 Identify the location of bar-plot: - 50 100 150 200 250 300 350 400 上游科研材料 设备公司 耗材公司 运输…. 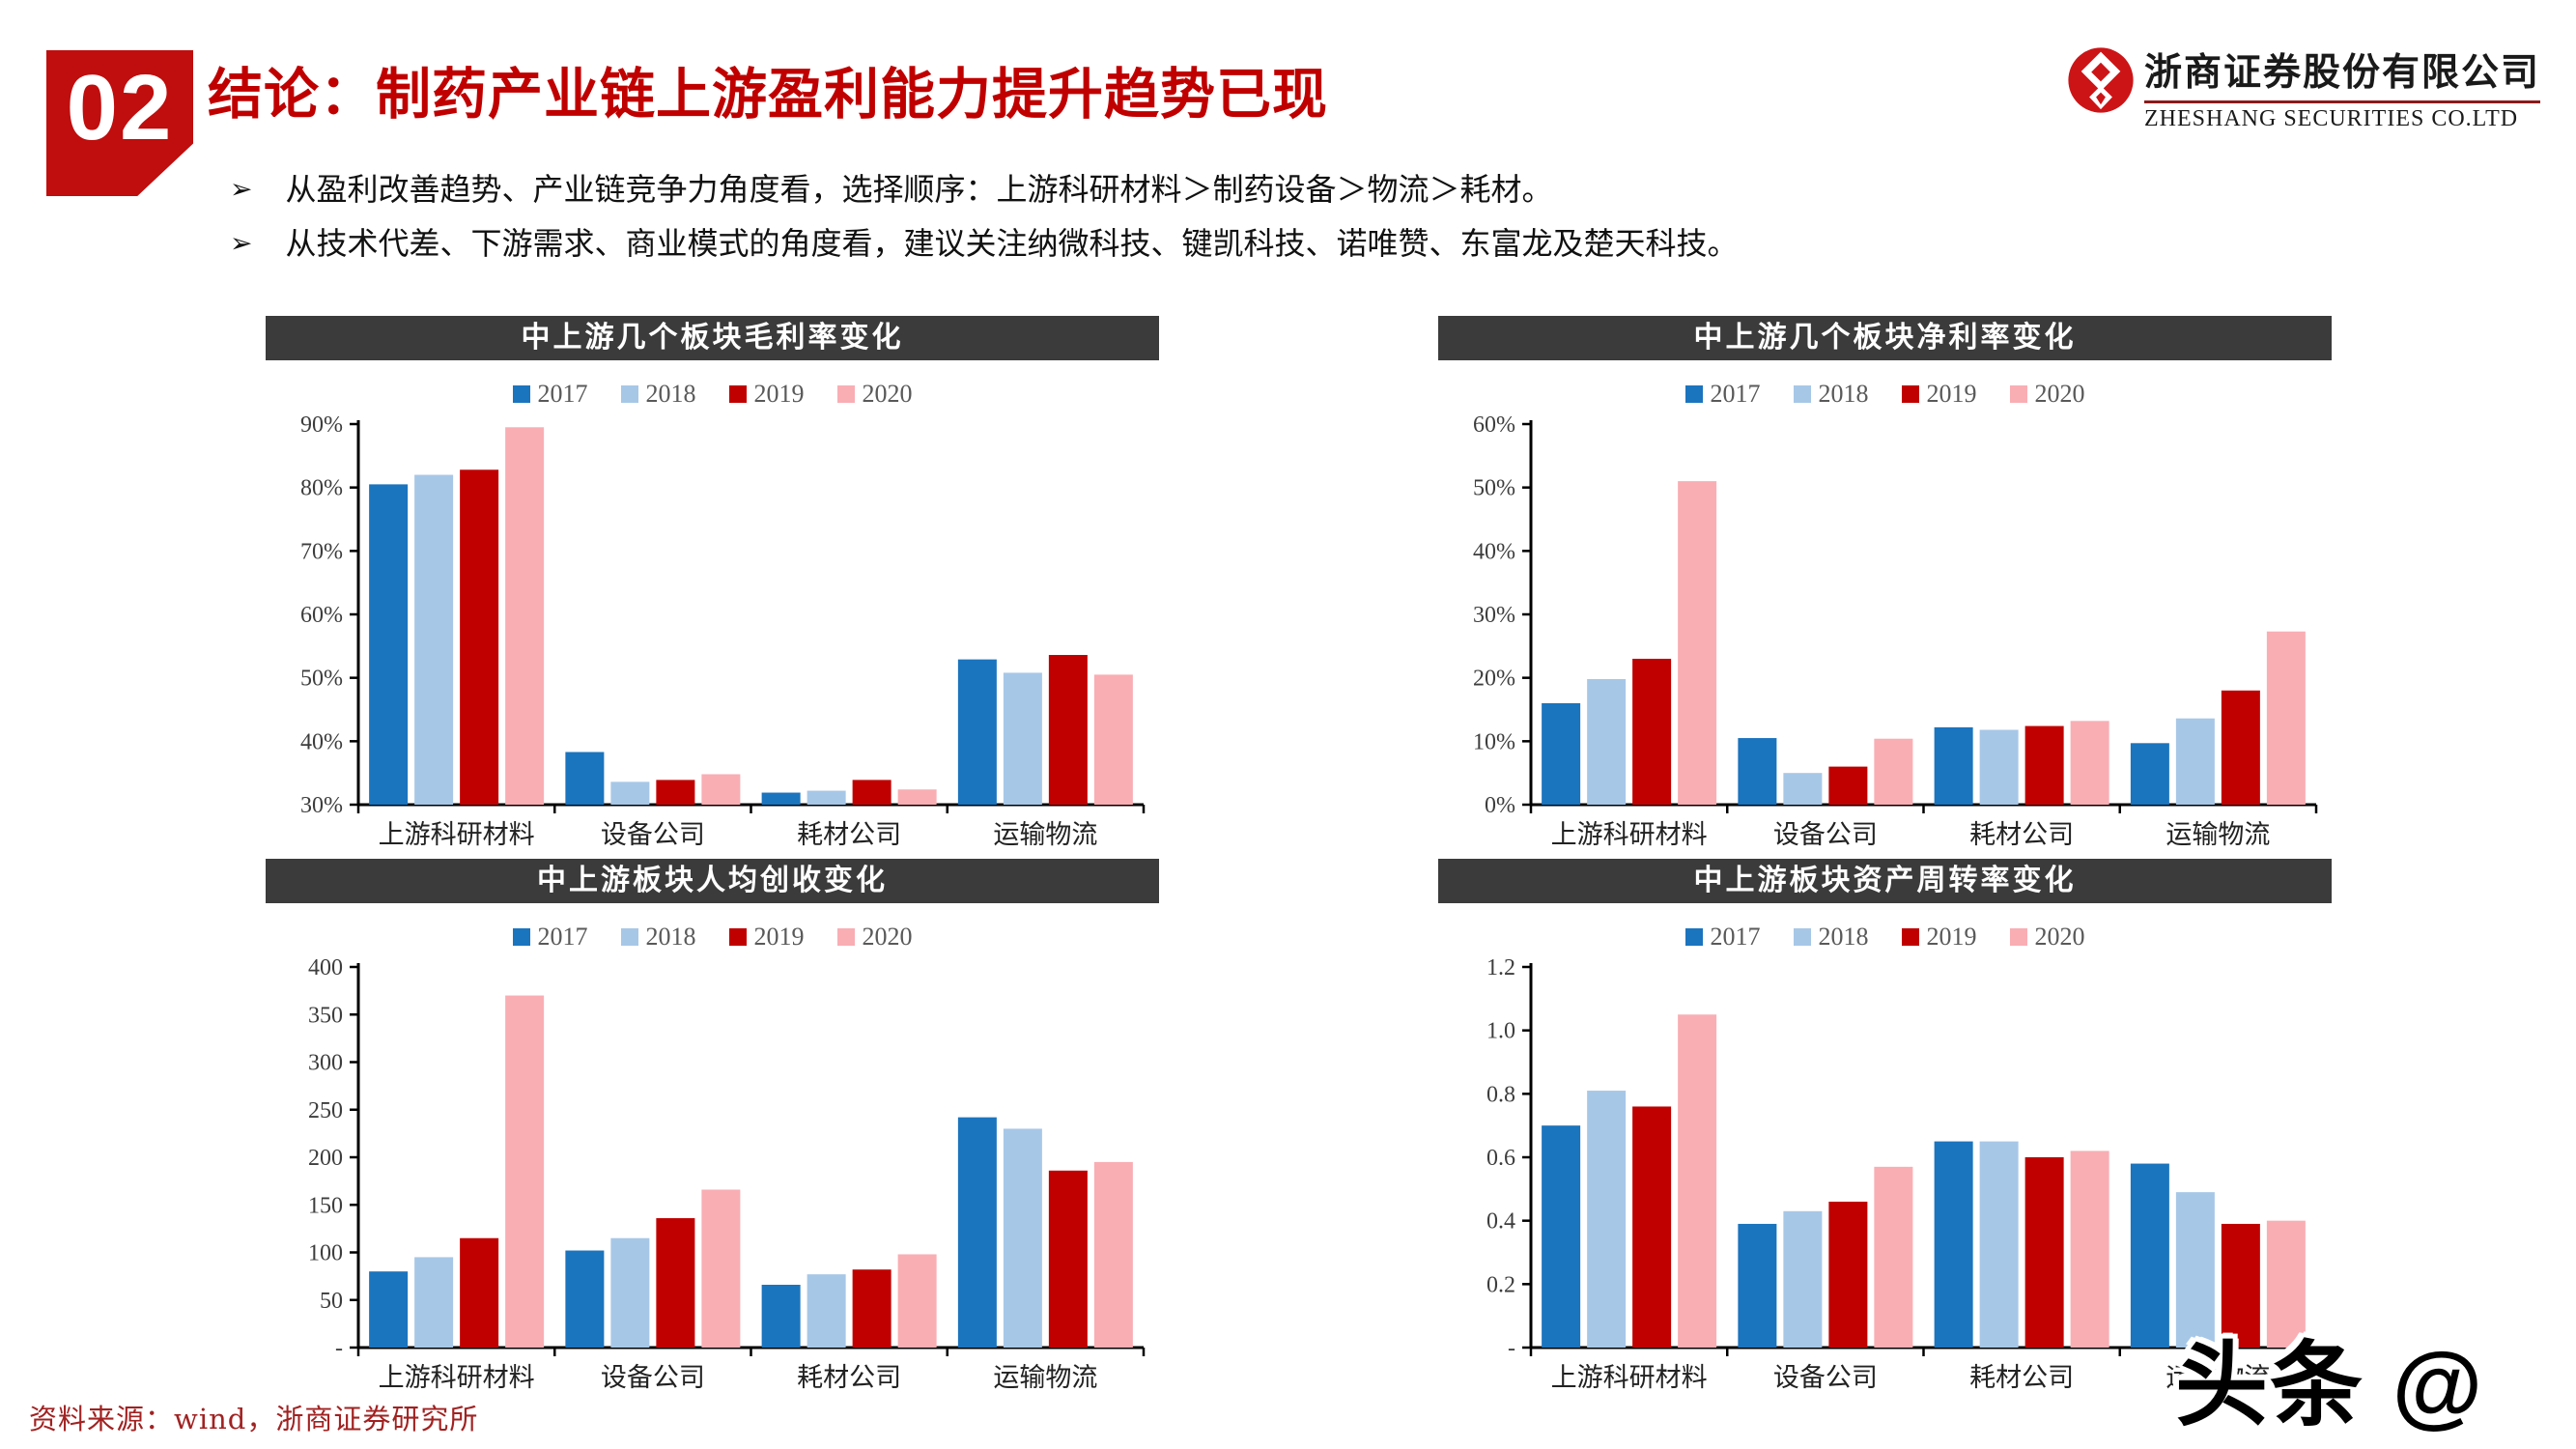
(727, 1174).